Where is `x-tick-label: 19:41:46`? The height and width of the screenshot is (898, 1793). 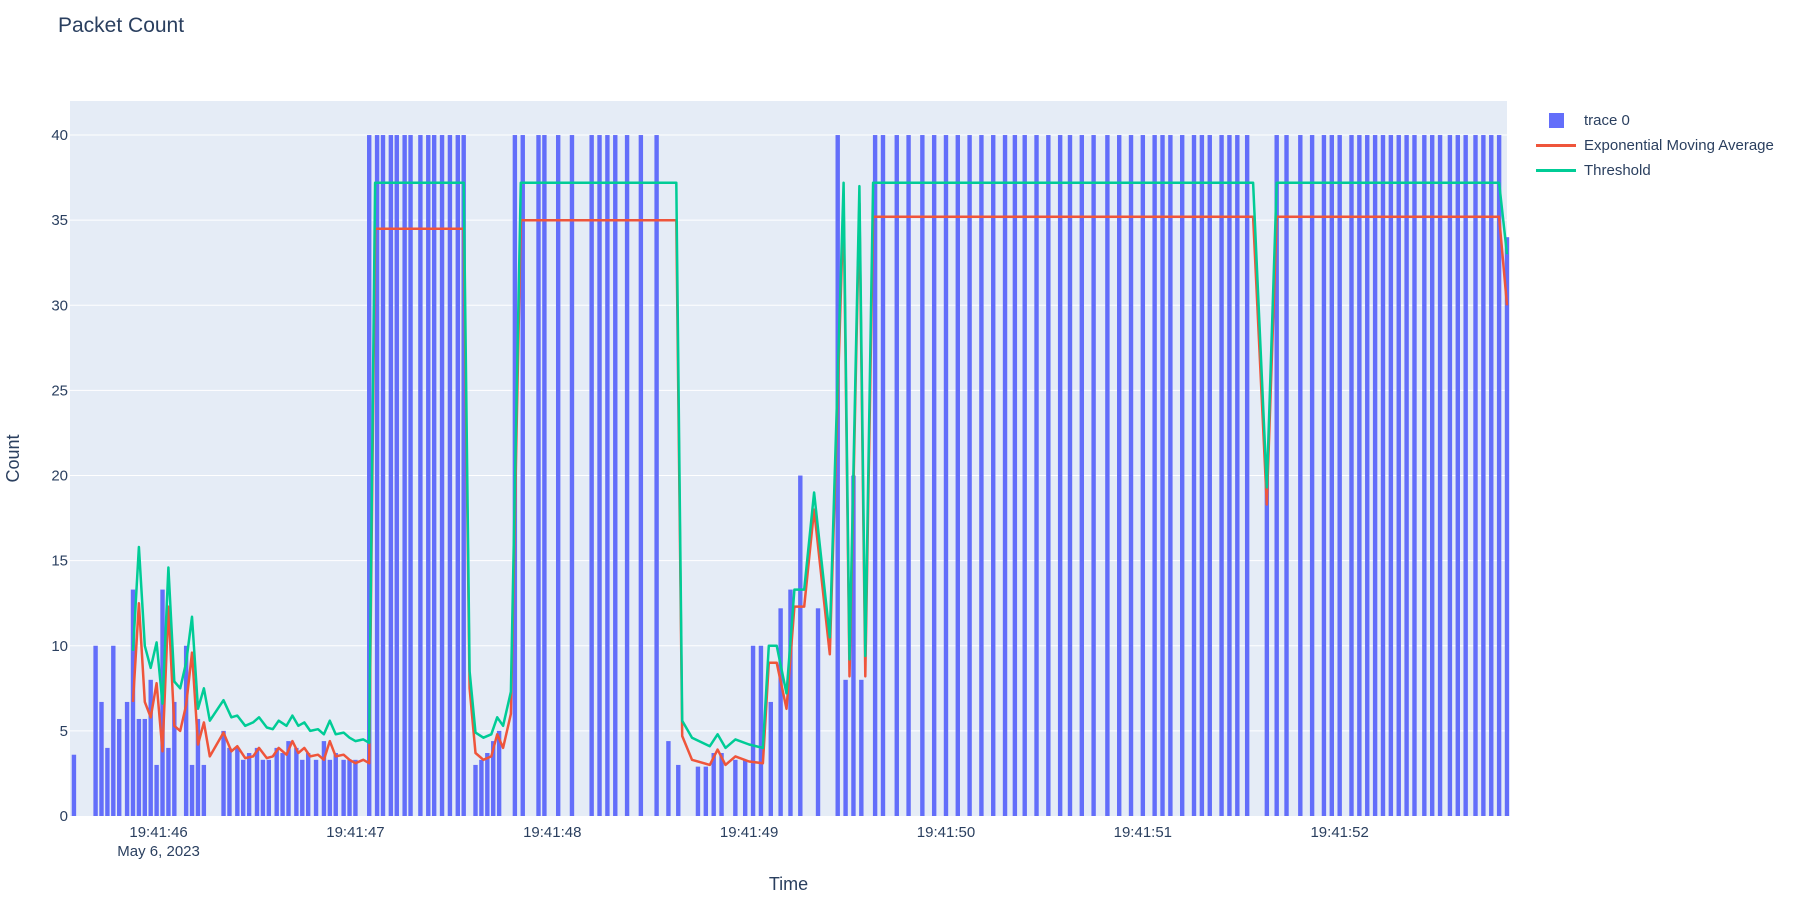
x-tick-label: 19:41:46 is located at coordinates (158, 832).